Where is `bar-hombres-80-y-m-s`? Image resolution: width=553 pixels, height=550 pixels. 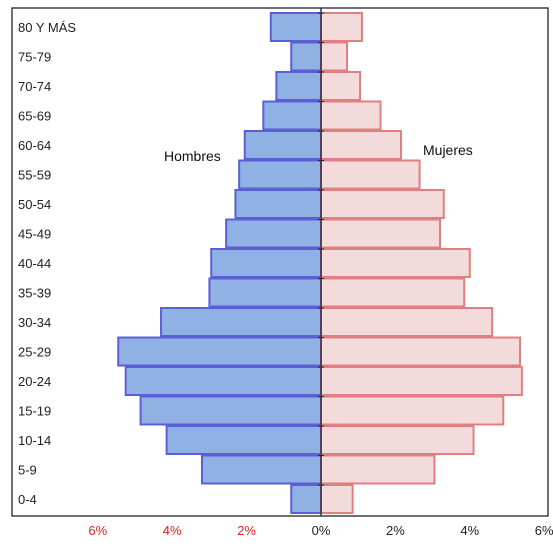 bar-hombres-80-y-m-s is located at coordinates (295, 27).